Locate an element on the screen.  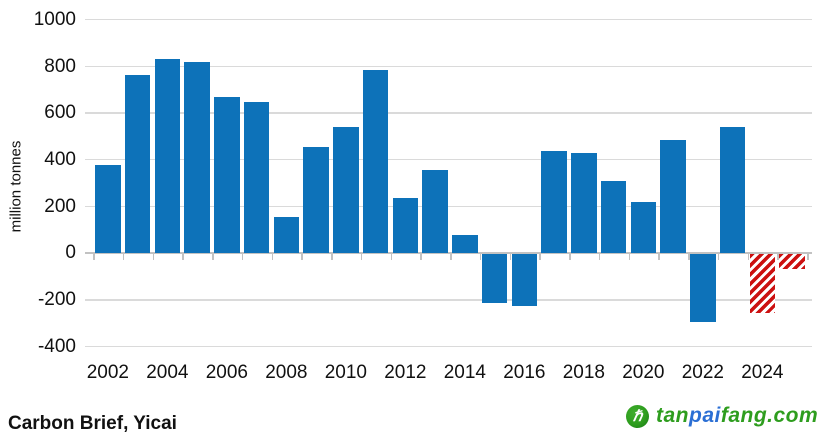
bar-2010 is located at coordinates (346, 190).